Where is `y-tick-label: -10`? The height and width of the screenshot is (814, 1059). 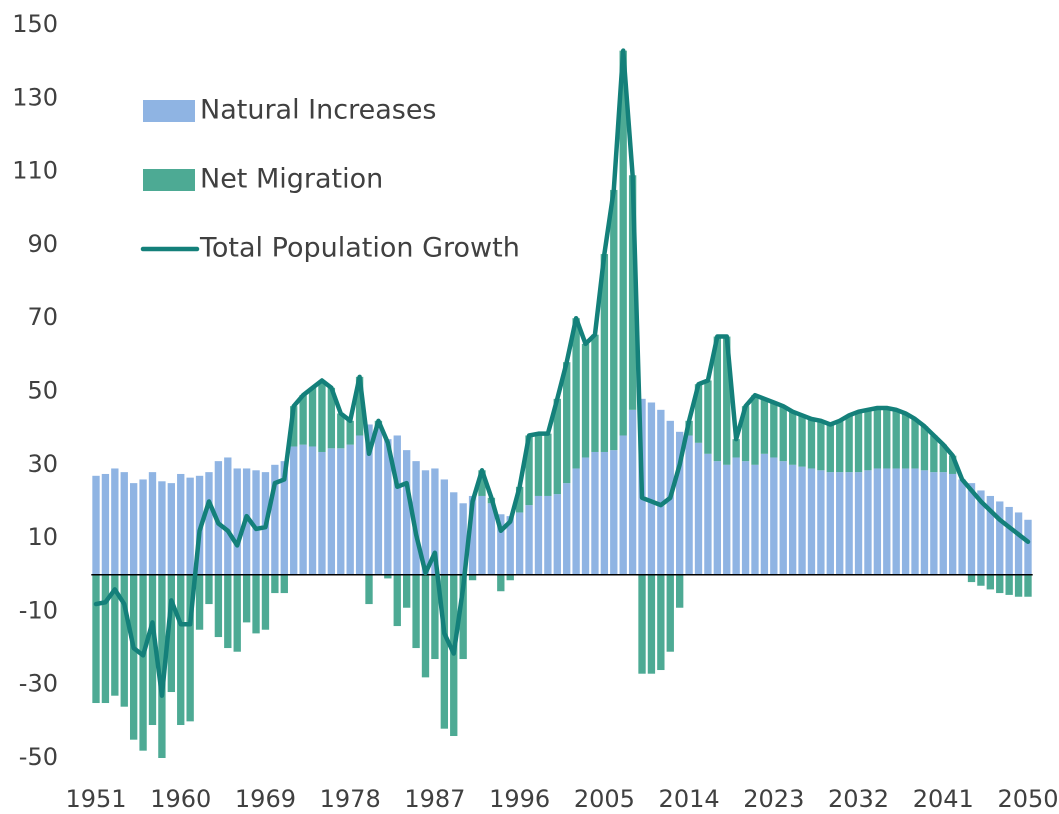 y-tick-label: -10 is located at coordinates (38, 610).